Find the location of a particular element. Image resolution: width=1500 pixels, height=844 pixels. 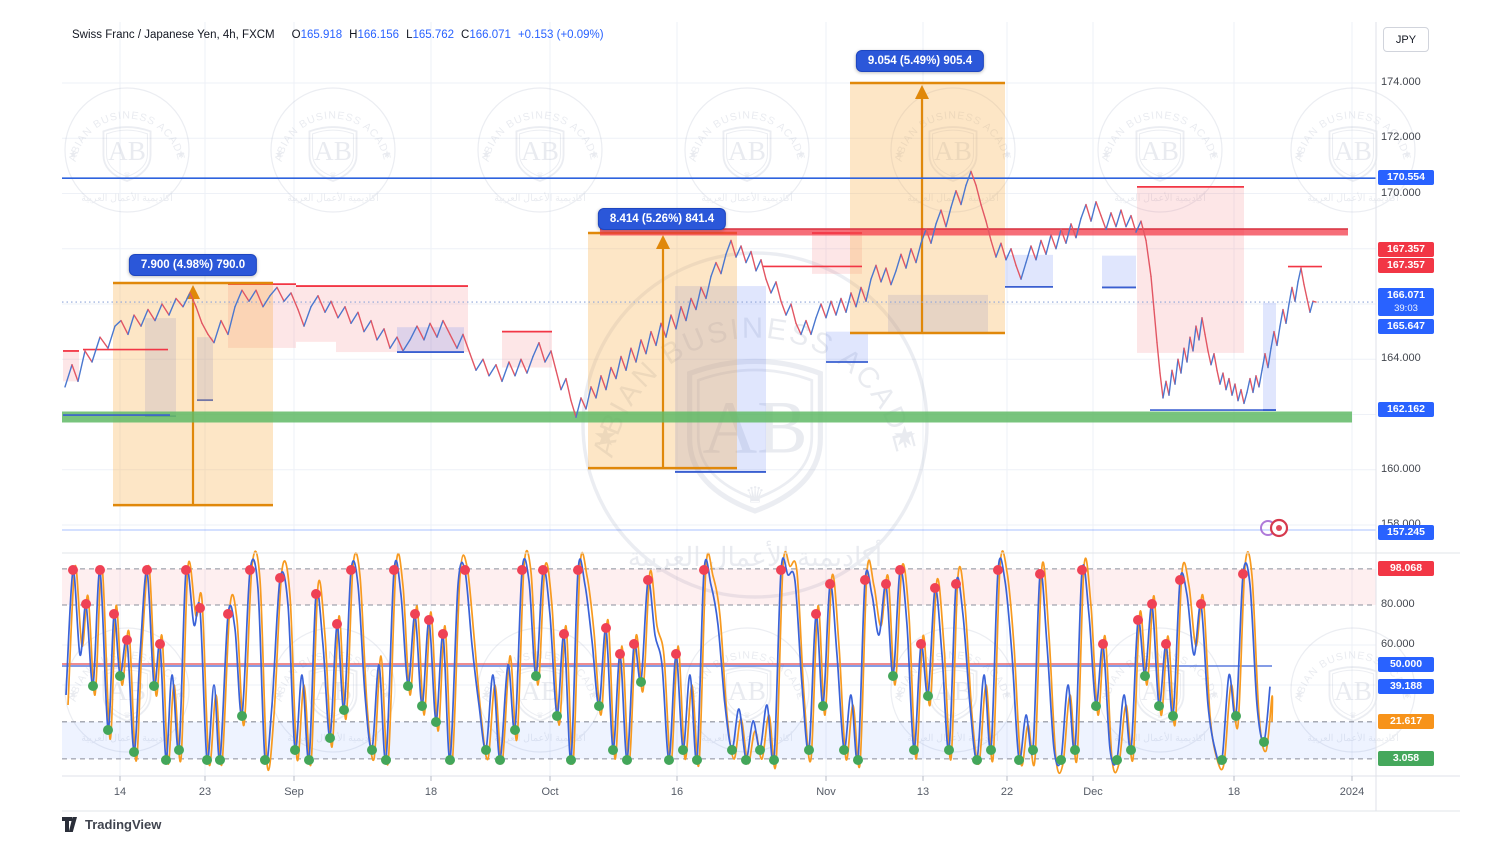

axis-tick-label: 80.000 is located at coordinates (1398, 604).